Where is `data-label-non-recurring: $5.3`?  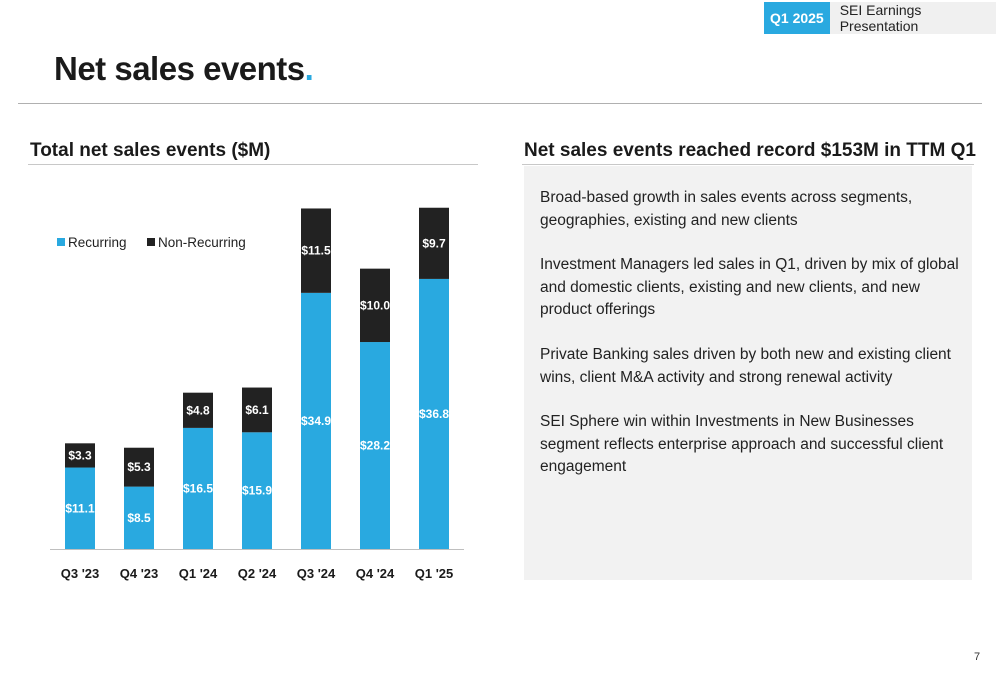 data-label-non-recurring: $5.3 is located at coordinates (139, 467).